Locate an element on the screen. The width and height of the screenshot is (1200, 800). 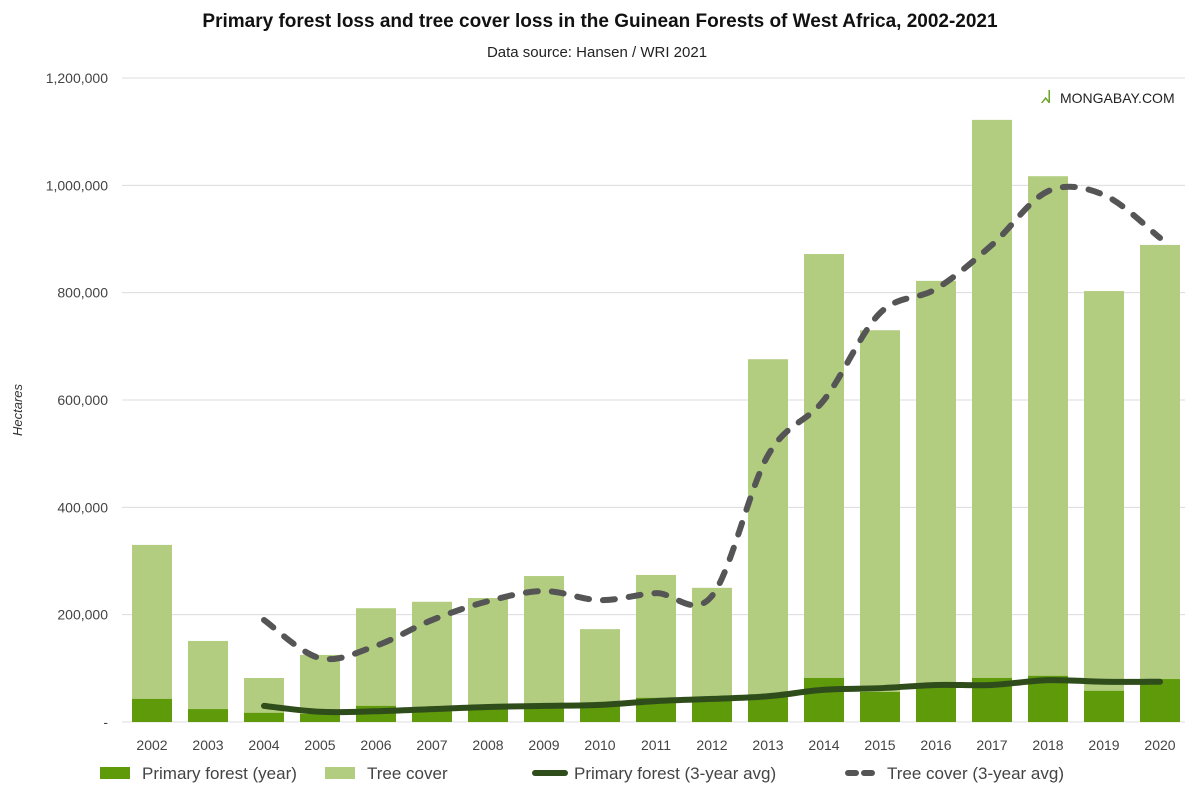
legend-item: Primary forest (3-year avg) is located at coordinates (654, 773).